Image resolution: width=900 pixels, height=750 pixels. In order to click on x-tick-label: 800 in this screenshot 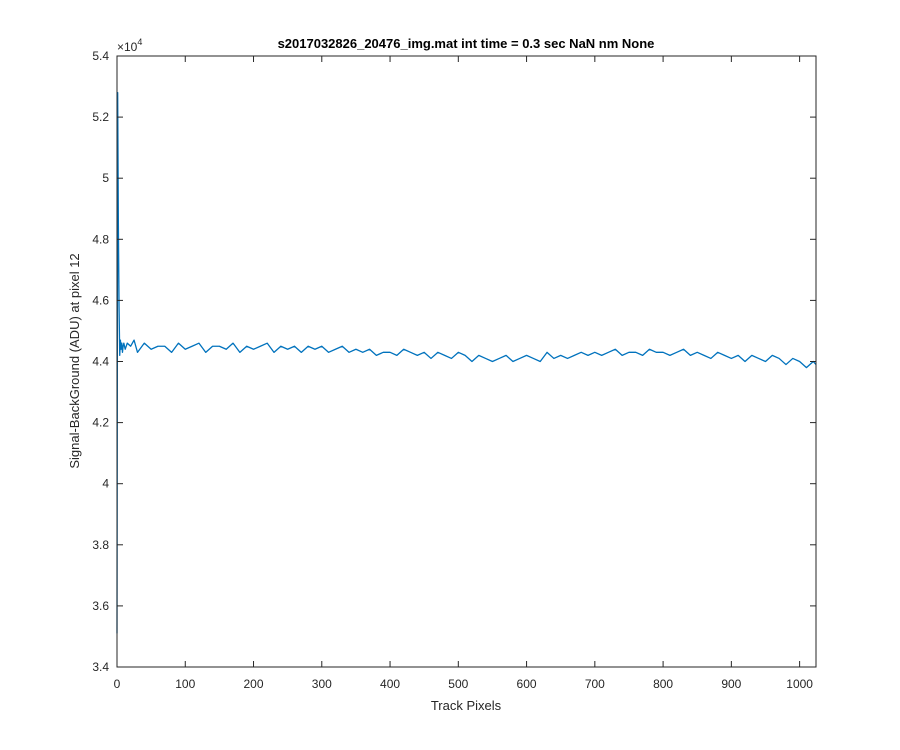, I will do `click(663, 684)`.